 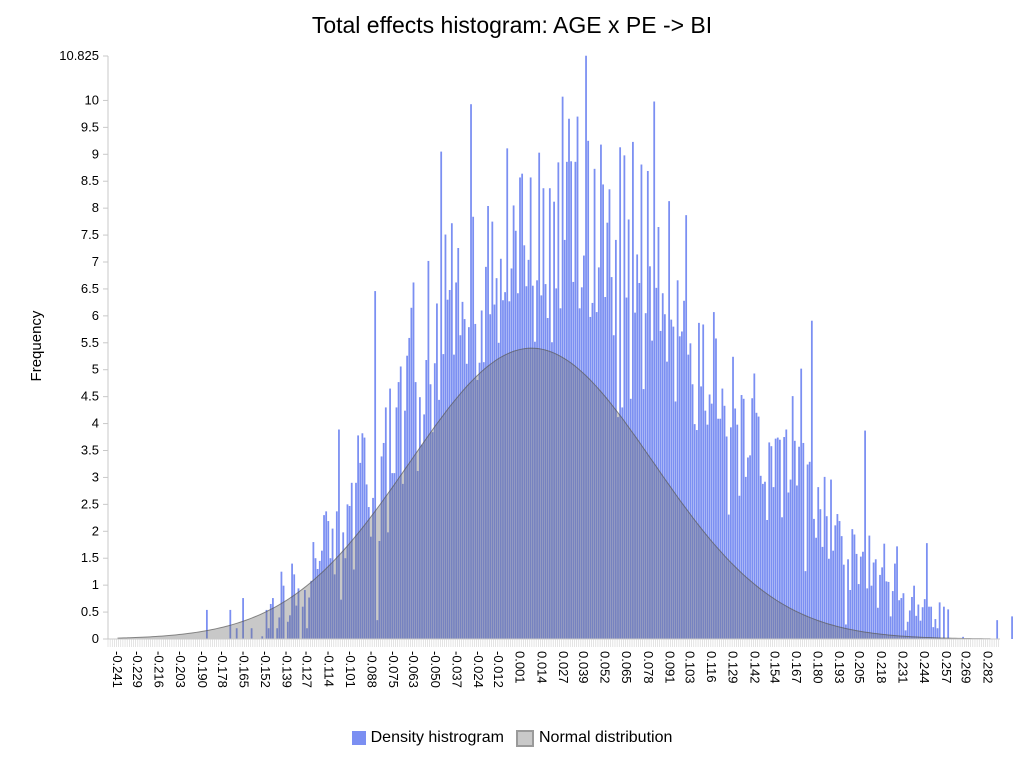 I want to click on legend-item-histogram: Density histrogram, so click(x=427, y=738).